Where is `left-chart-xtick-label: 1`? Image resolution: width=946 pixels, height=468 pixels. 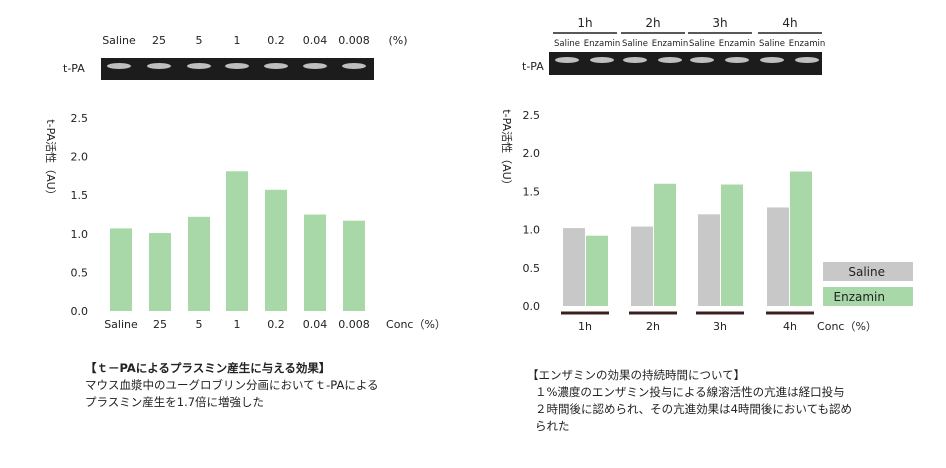
left-chart-xtick-label: 1 is located at coordinates (237, 324).